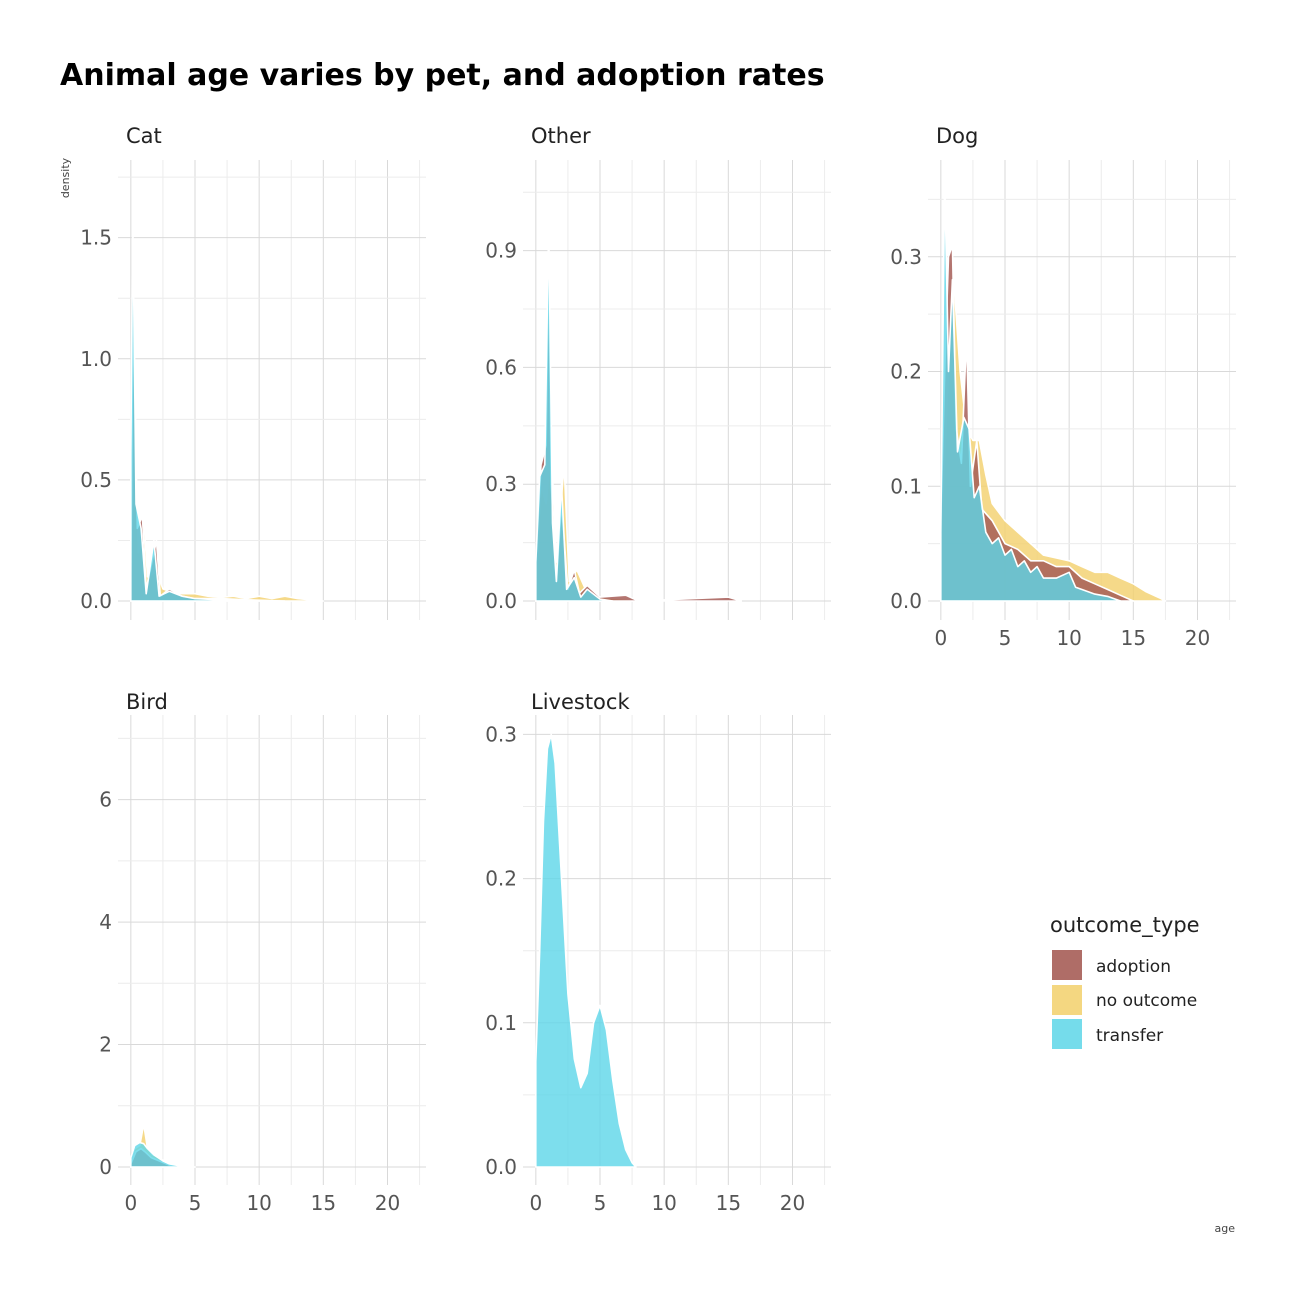  What do you see at coordinates (65, 177) in the screenshot?
I see `y-axis-label: density` at bounding box center [65, 177].